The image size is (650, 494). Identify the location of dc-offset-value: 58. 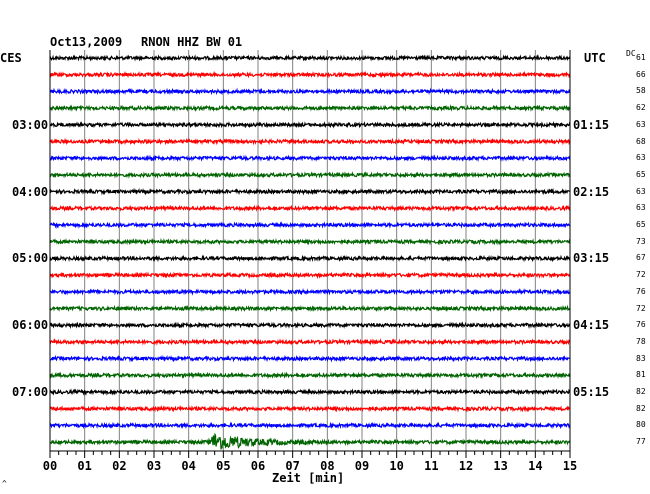
(641, 91).